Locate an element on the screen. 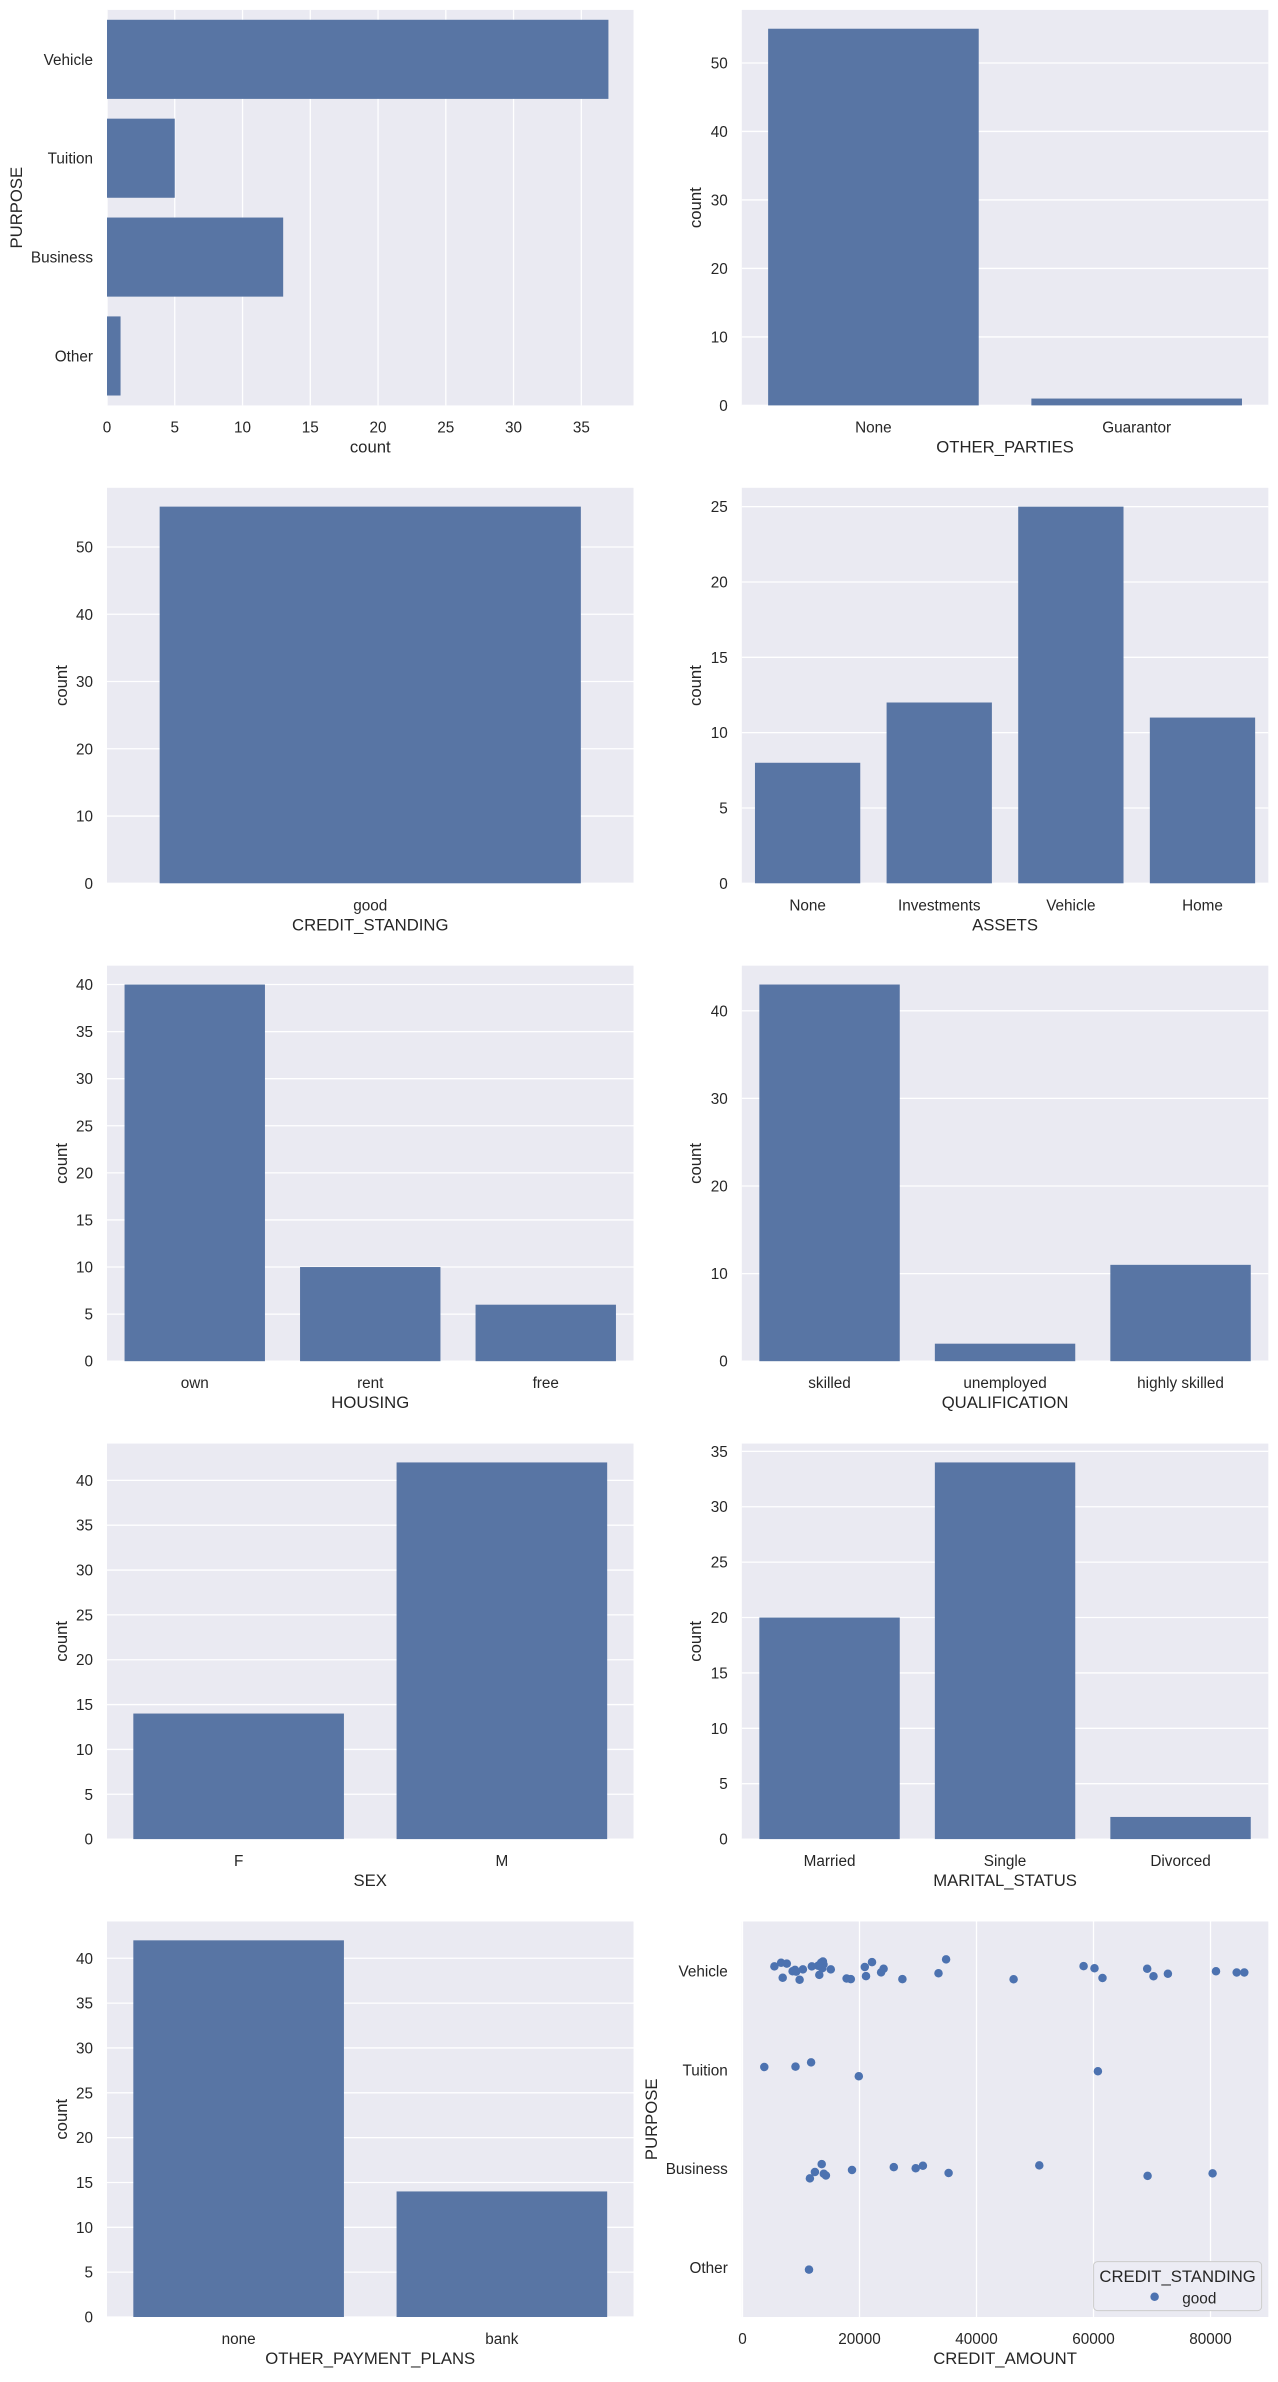 The width and height of the screenshot is (1278, 2382). x-tick-label: 60000 is located at coordinates (1093, 2339).